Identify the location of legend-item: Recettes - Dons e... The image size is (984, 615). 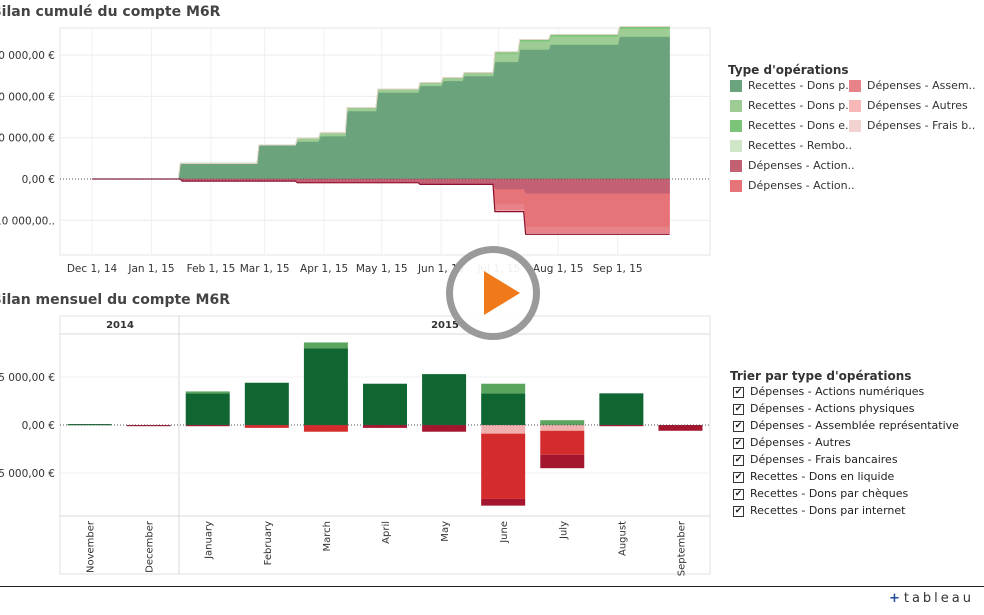
(791, 126).